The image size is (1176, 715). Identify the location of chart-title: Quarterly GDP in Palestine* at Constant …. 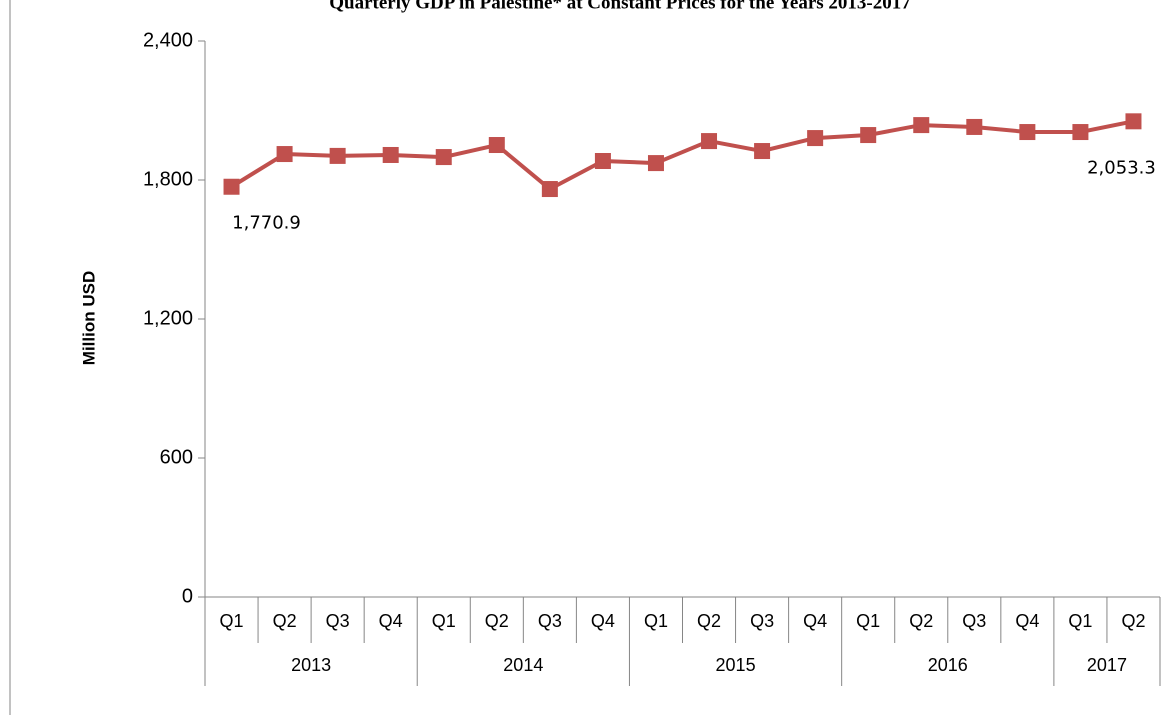
(620, 6).